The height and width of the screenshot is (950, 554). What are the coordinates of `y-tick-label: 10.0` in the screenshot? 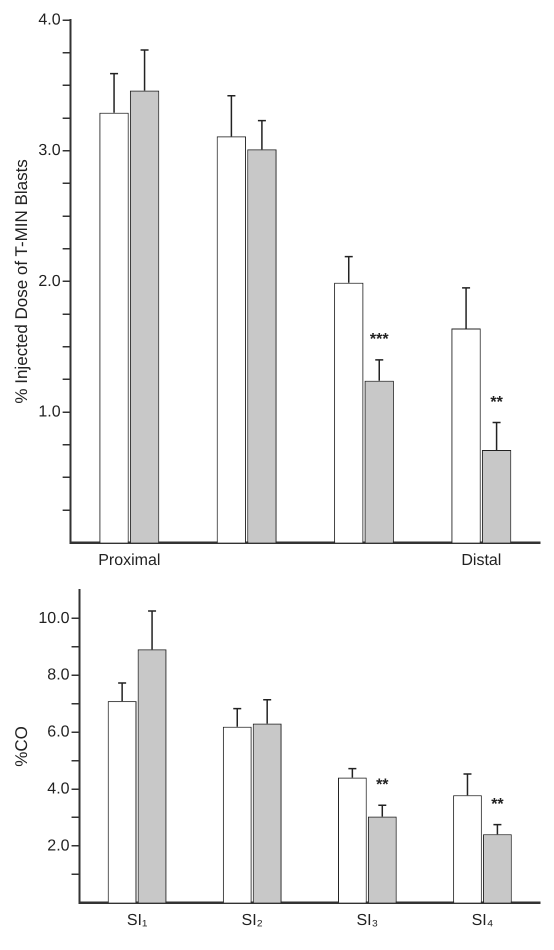 It's located at (54, 618).